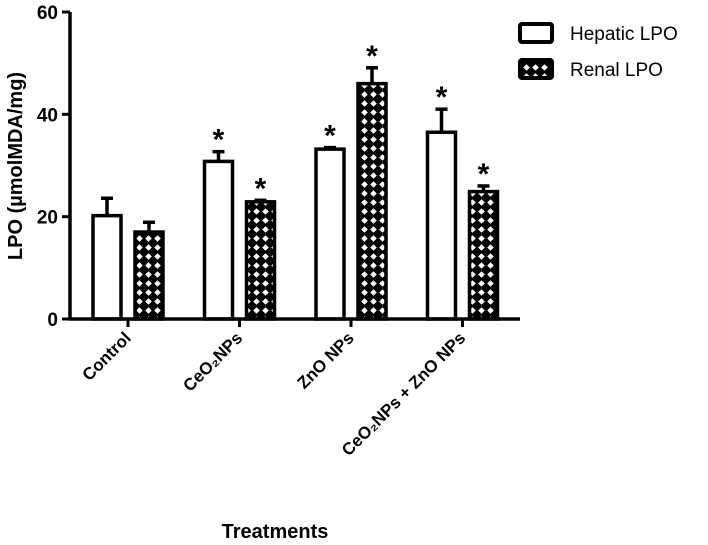 The height and width of the screenshot is (545, 708). I want to click on x-tick-label: CeO₂NPs, so click(212, 361).